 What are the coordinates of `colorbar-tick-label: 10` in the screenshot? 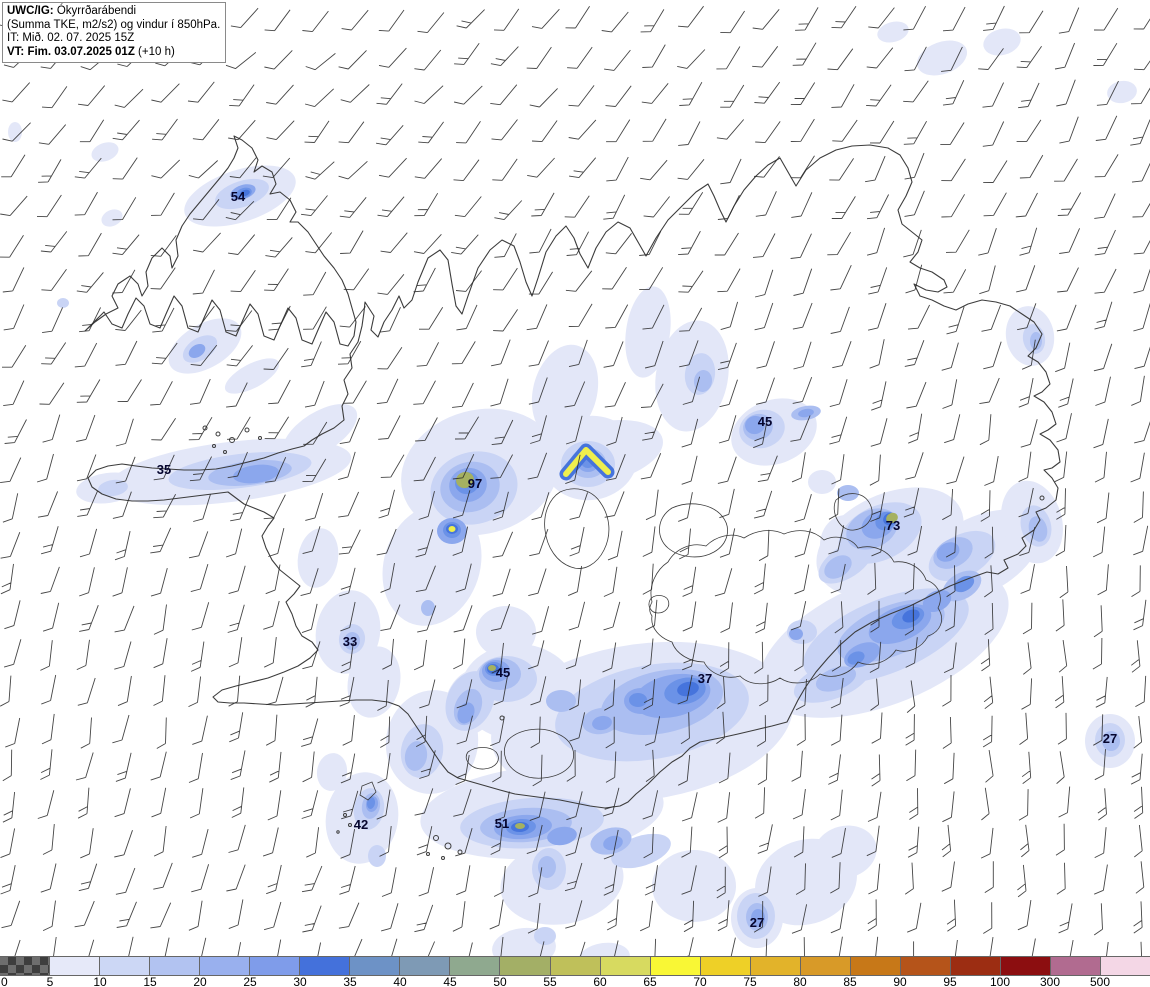 It's located at (100, 981).